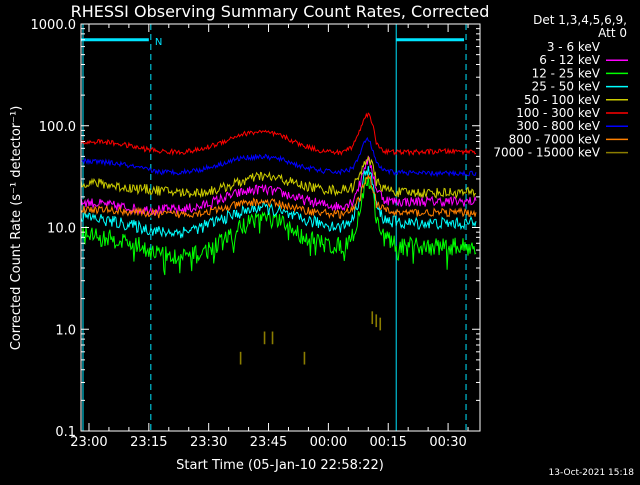  I want to click on legend-entry: 12 - 25 keV, so click(580, 73).